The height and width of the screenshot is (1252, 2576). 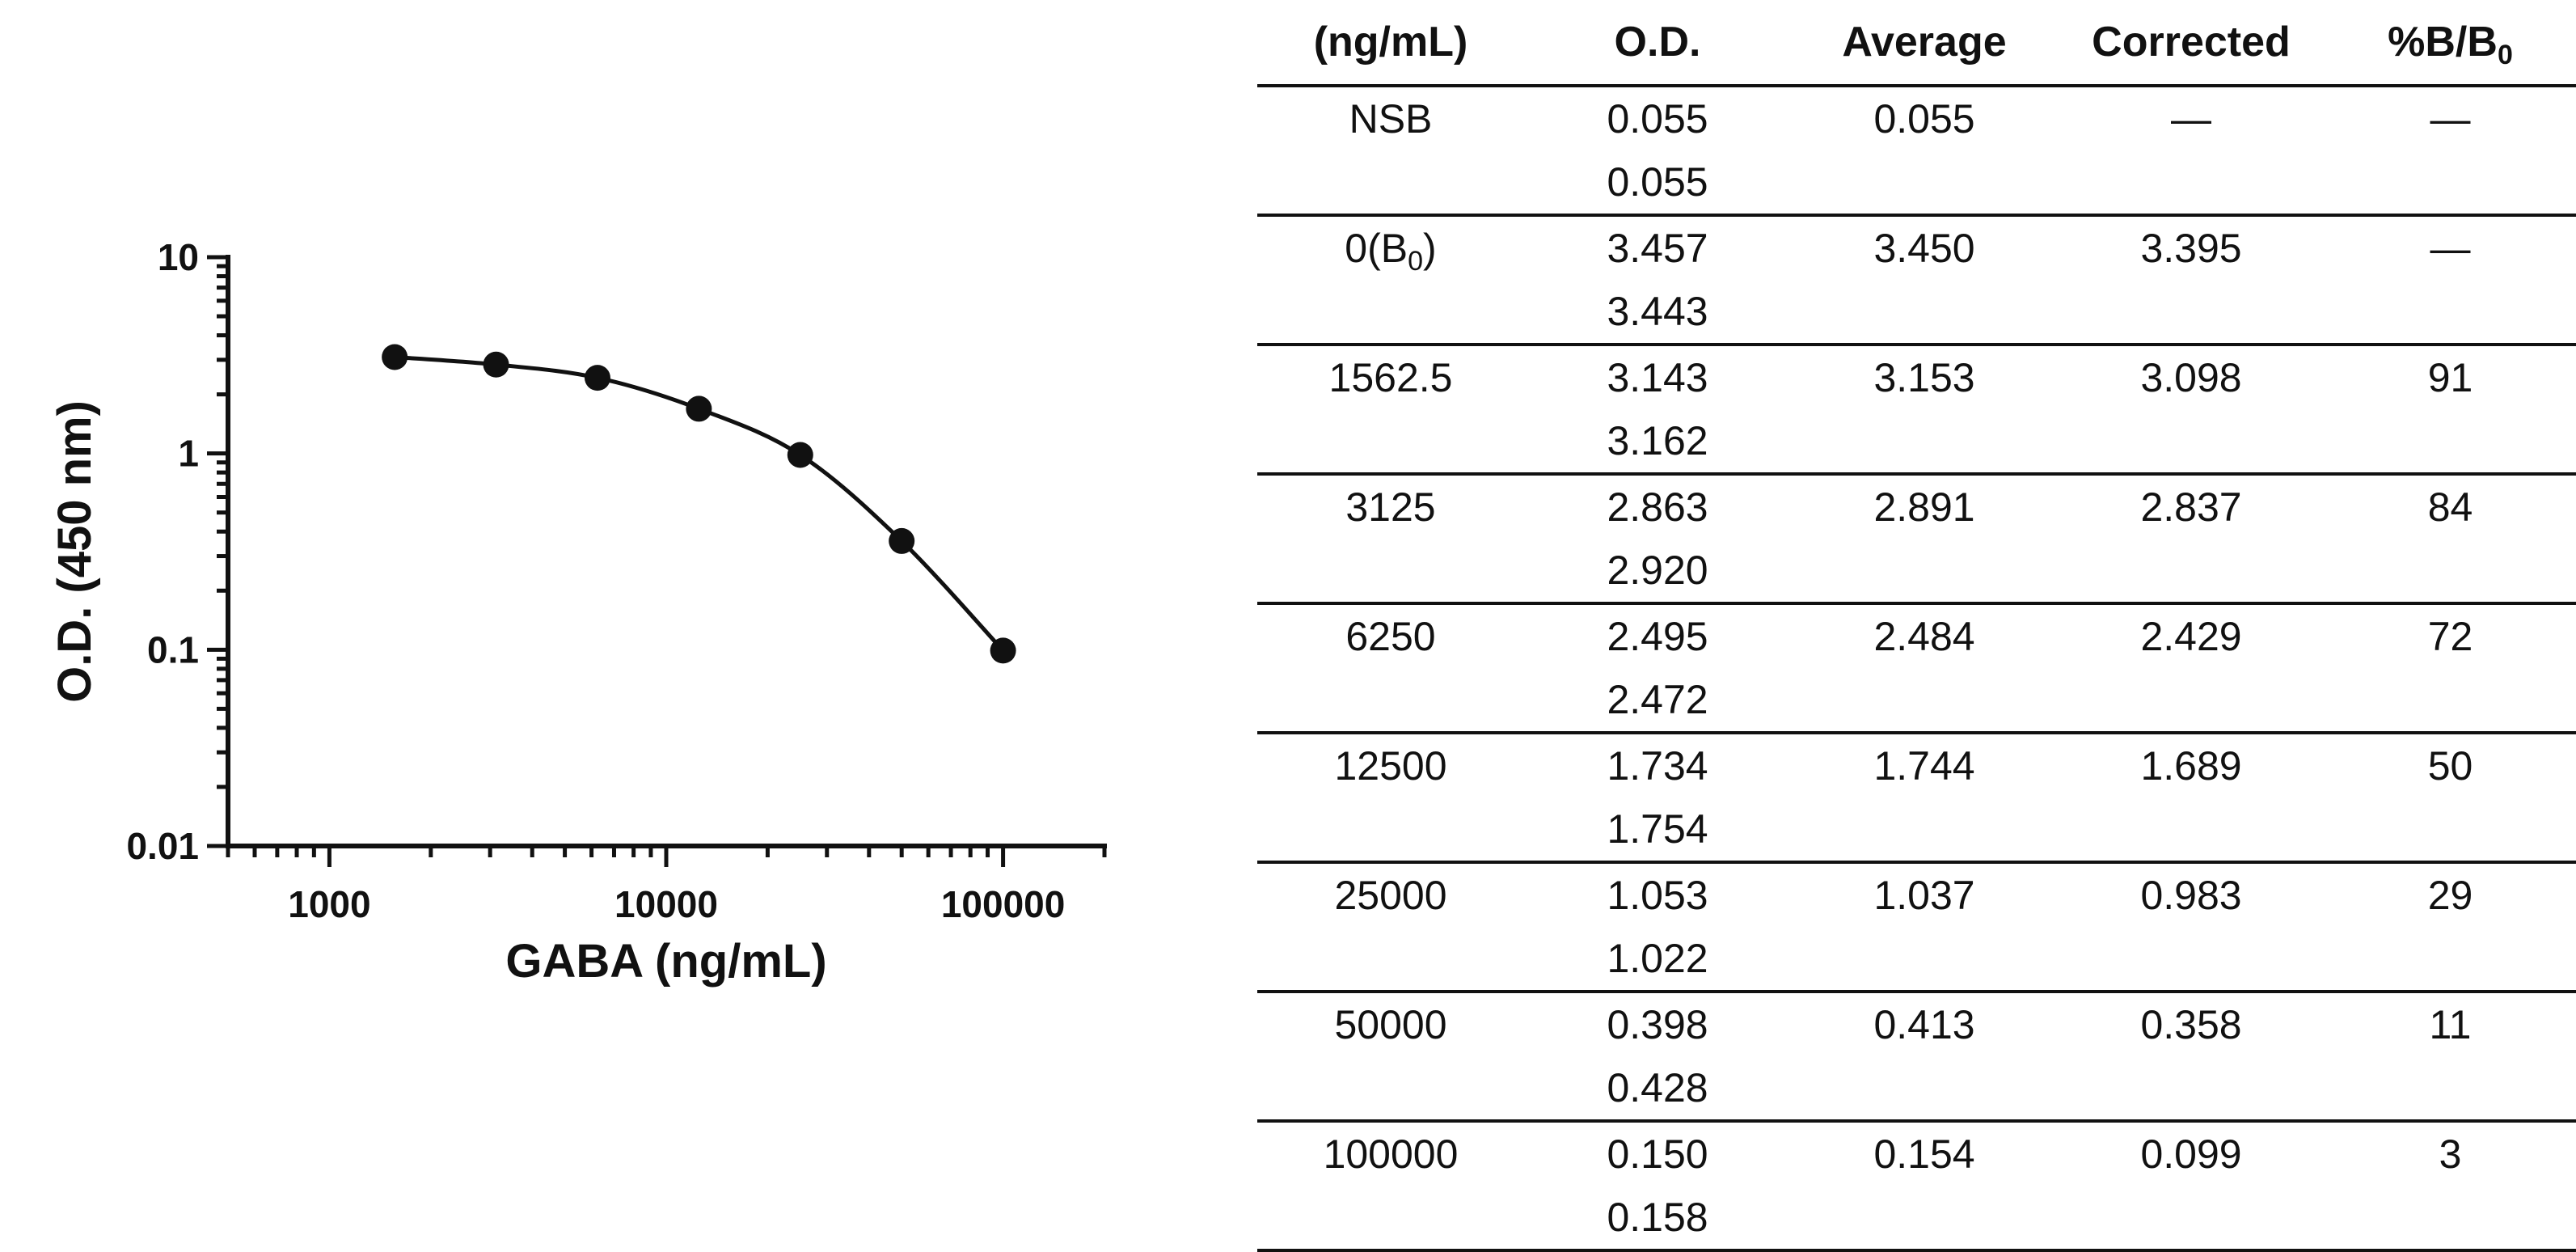 What do you see at coordinates (2450, 1154) in the screenshot?
I see `cell-percent-b-b0-value: 3` at bounding box center [2450, 1154].